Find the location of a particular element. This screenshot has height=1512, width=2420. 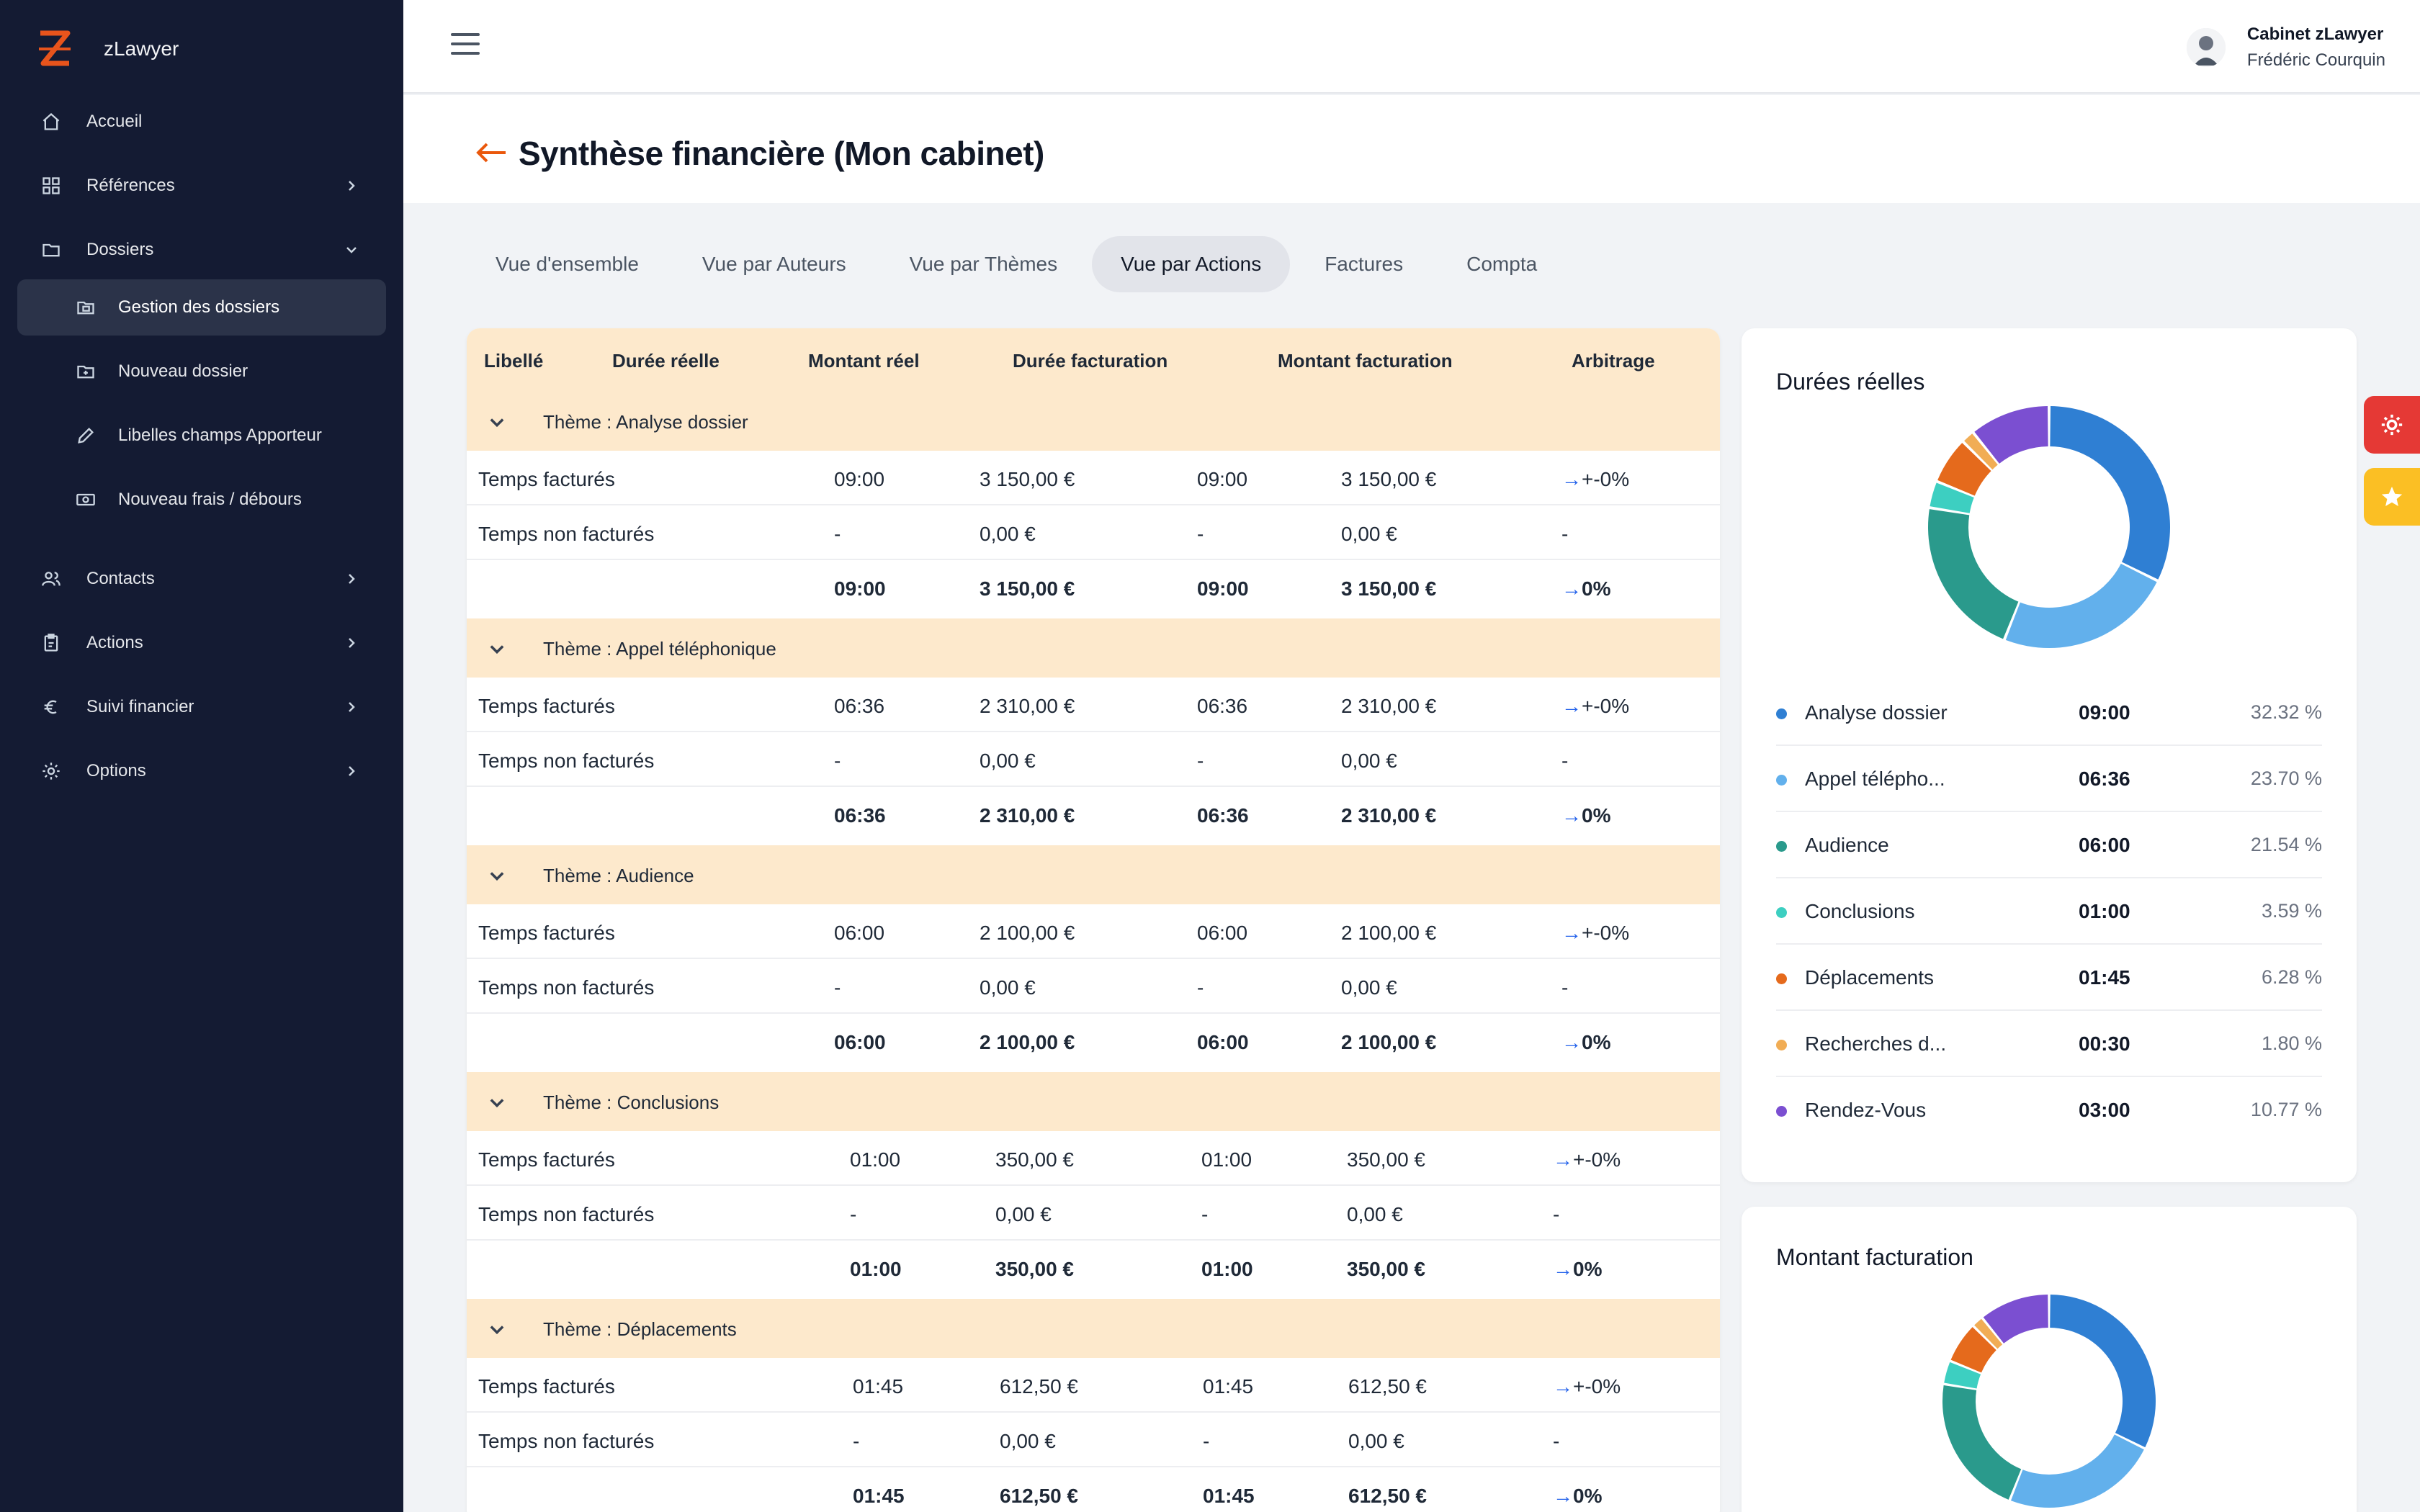

legend-row: Conclusions 01:00 3.59 % is located at coordinates (2049, 911).